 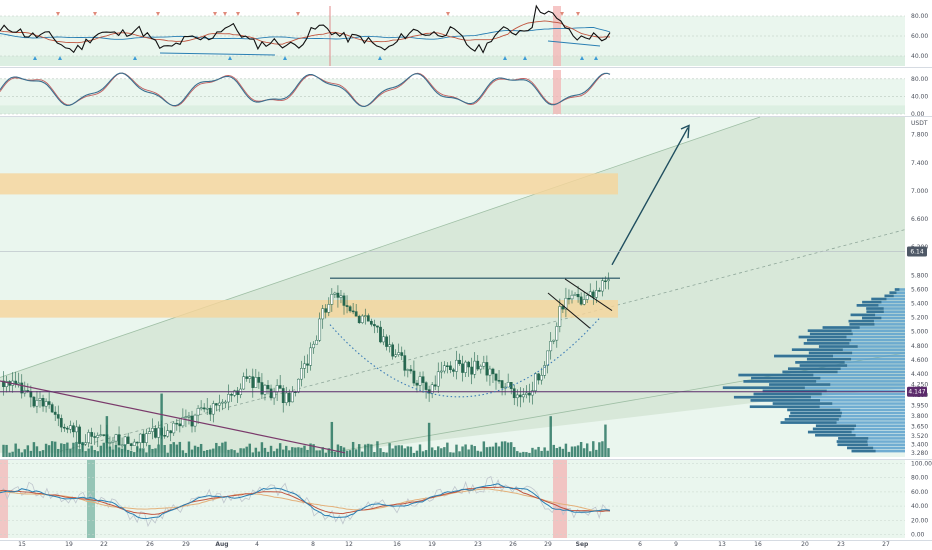 What do you see at coordinates (919, 123) in the screenshot?
I see `price-unit-label: USDT` at bounding box center [919, 123].